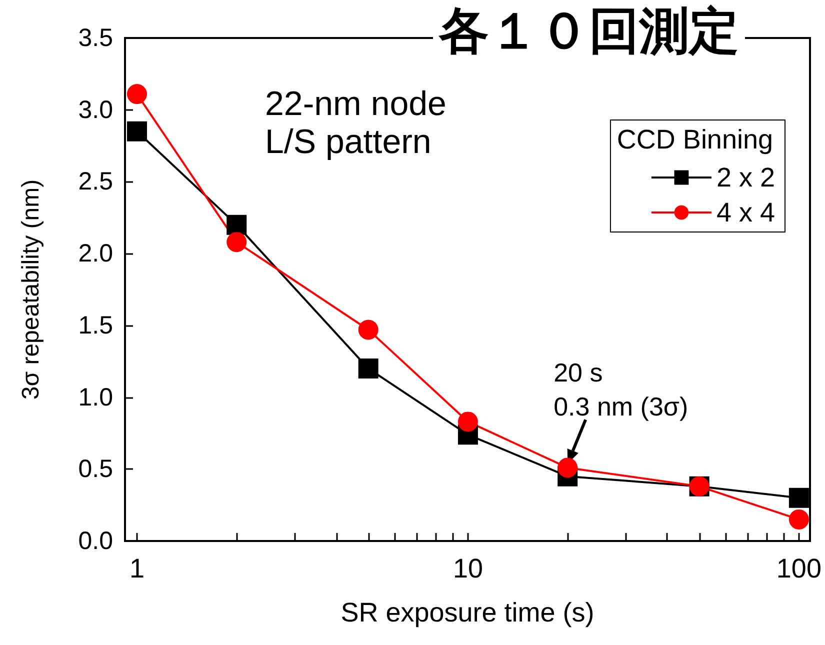 The width and height of the screenshot is (825, 645). I want to click on legend-label: 4 x 4, so click(746, 213).